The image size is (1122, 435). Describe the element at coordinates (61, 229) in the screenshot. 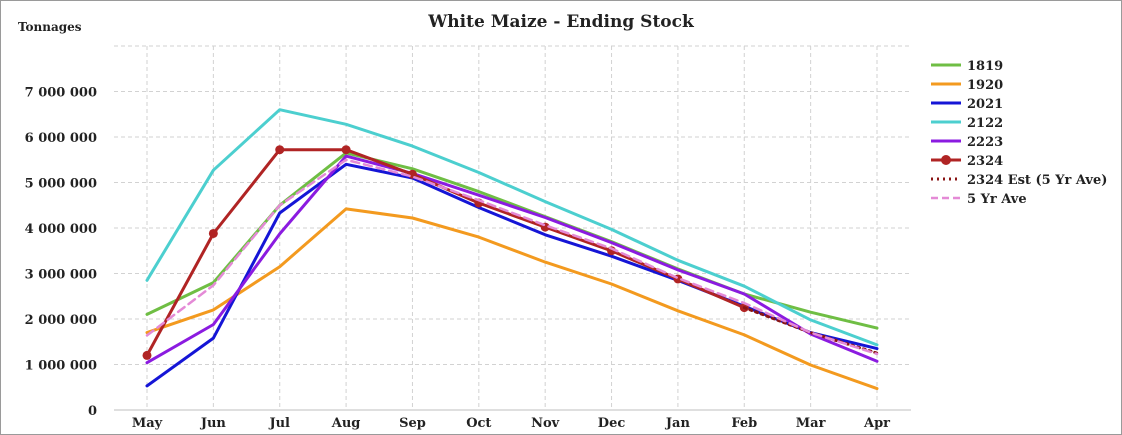

I see `y-tick-label: 4 000 000` at that location.